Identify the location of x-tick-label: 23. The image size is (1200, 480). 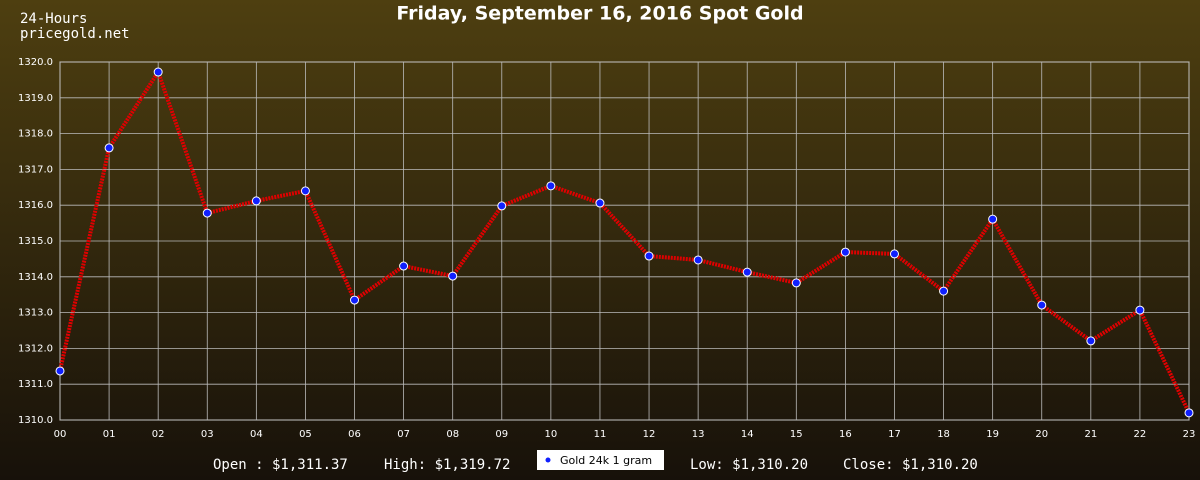
(1189, 434).